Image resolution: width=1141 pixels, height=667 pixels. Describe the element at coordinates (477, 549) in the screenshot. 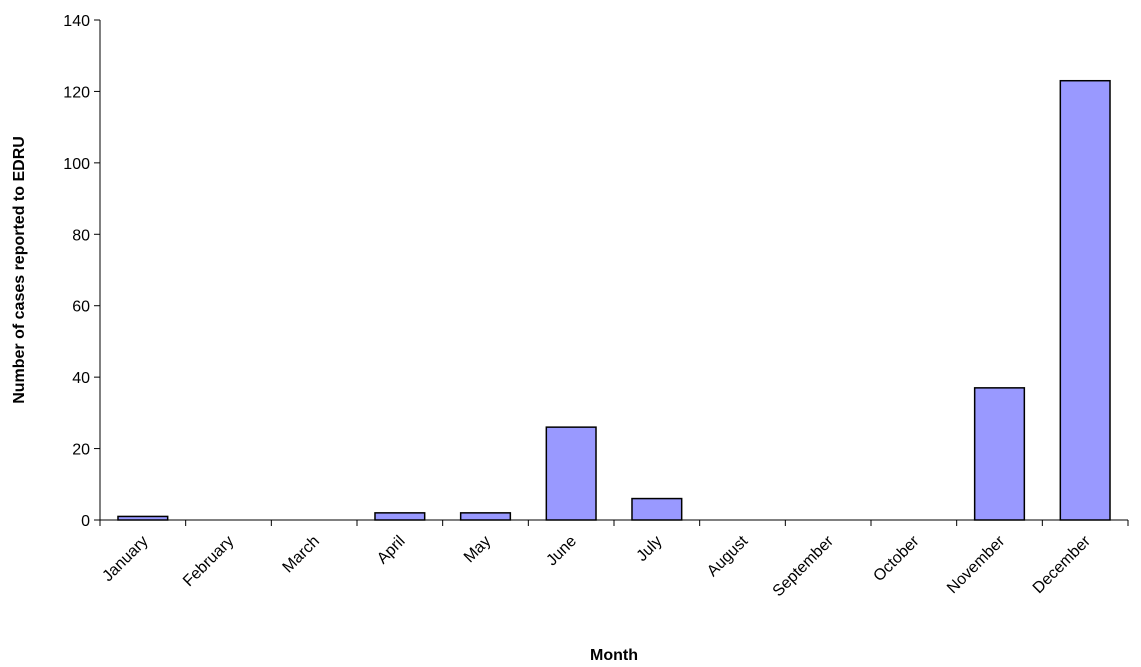

I see `x-tick-label-may: May` at that location.